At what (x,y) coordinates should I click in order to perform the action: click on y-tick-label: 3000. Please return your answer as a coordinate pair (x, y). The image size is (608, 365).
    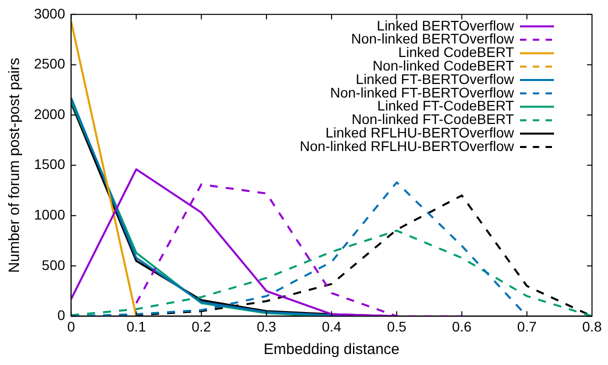
    Looking at the image, I should click on (50, 13).